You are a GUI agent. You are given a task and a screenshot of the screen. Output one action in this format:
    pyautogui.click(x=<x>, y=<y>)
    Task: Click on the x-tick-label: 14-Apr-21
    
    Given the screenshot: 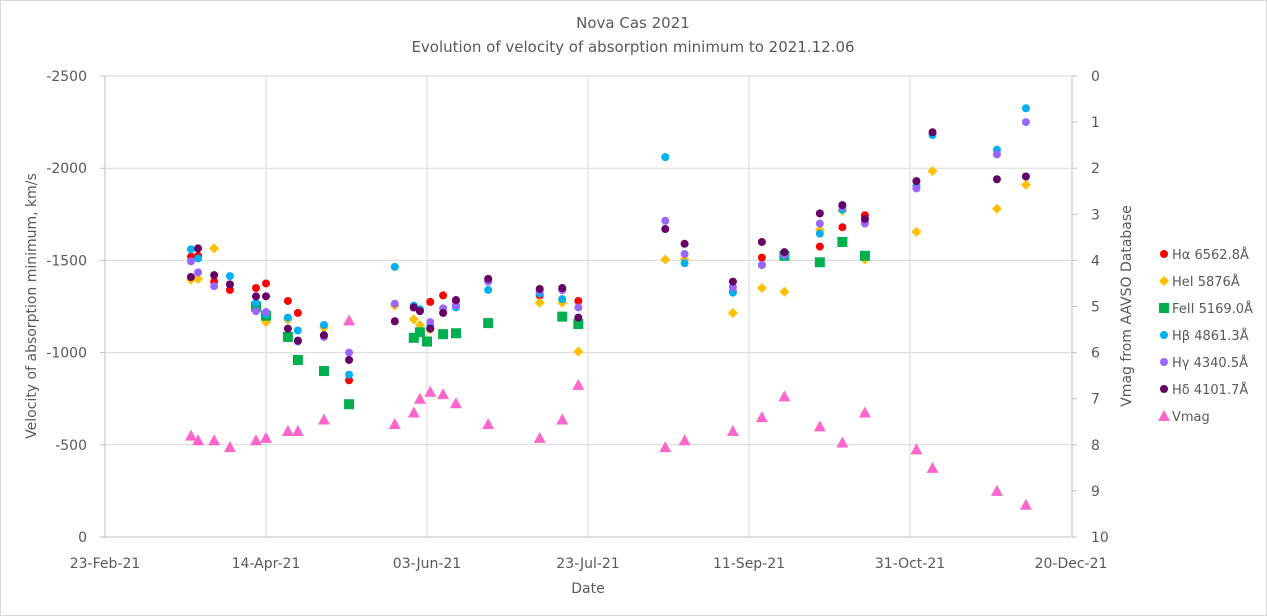 What is the action you would take?
    pyautogui.click(x=266, y=564)
    